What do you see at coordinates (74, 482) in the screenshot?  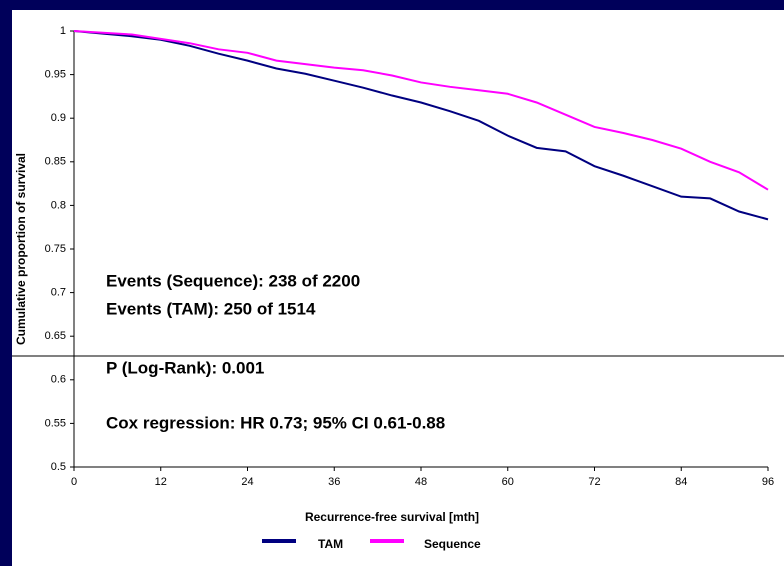 I see `x-tick-label: 0` at bounding box center [74, 482].